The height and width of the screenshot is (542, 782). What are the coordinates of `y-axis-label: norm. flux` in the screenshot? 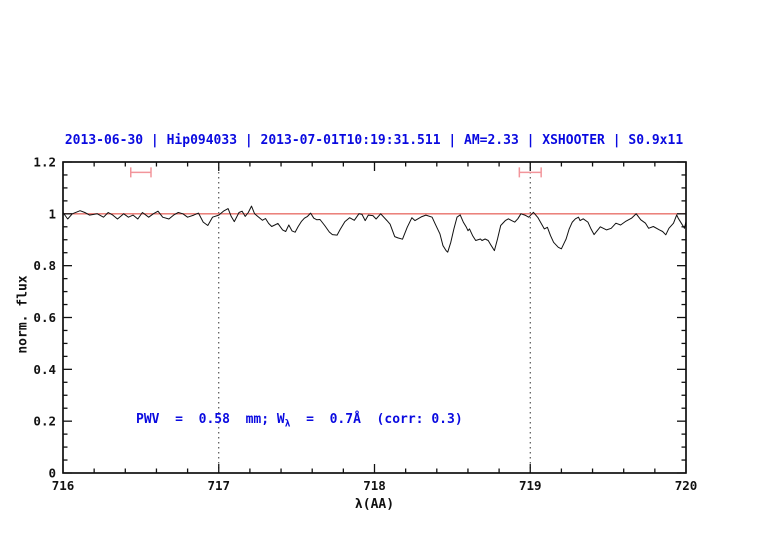 It's located at (23, 314).